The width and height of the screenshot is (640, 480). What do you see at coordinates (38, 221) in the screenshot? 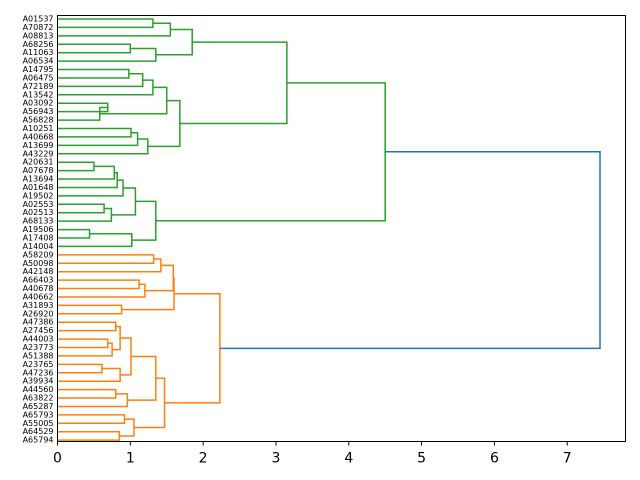
I see `leaf-label: A68133` at bounding box center [38, 221].